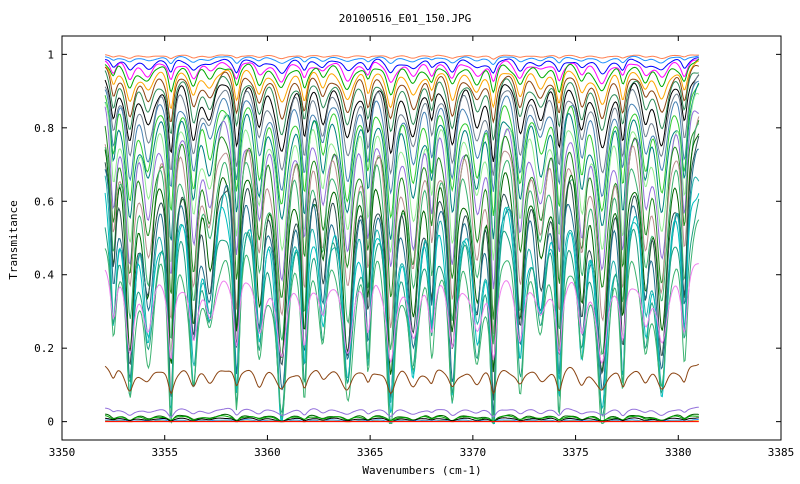  What do you see at coordinates (44, 128) in the screenshot?
I see `y-tick-label: 0.8` at bounding box center [44, 128].